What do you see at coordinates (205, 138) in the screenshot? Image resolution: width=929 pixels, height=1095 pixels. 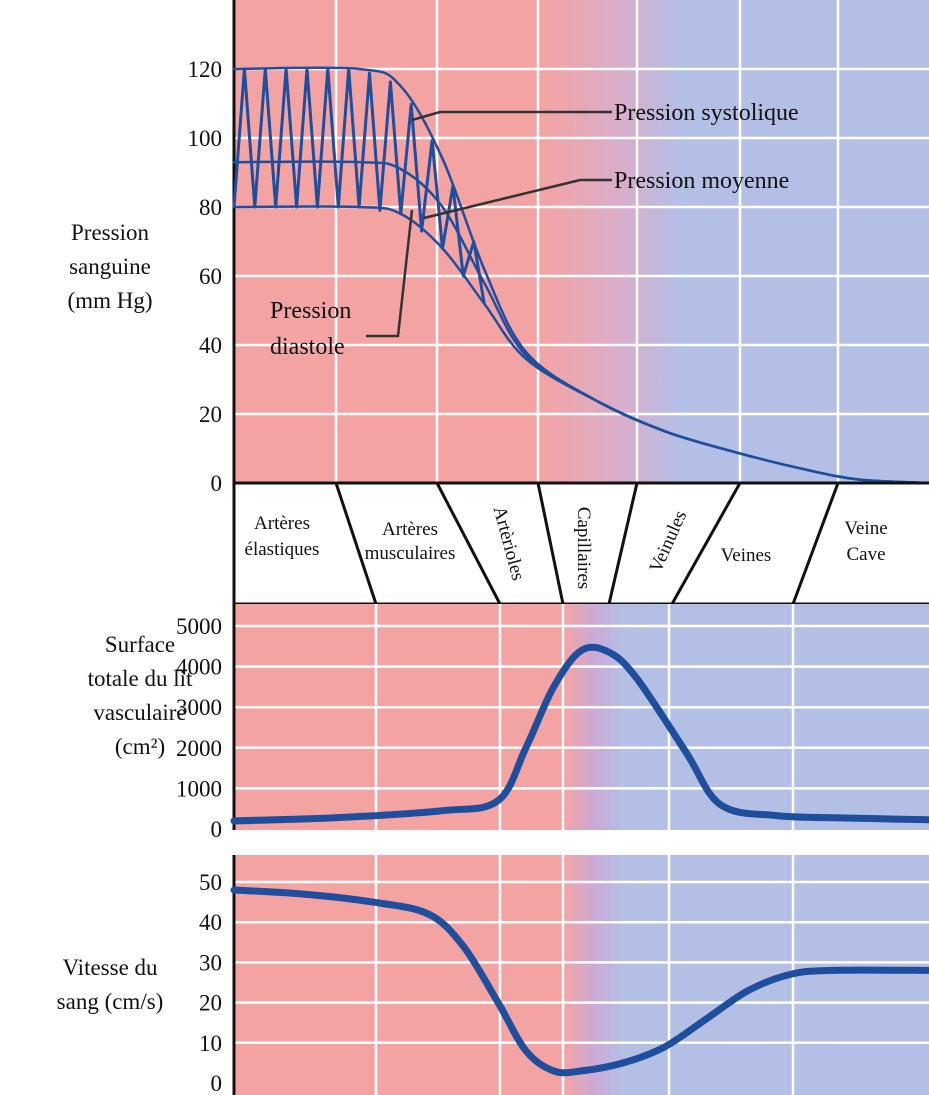 I see `y-tick-label: 100` at bounding box center [205, 138].